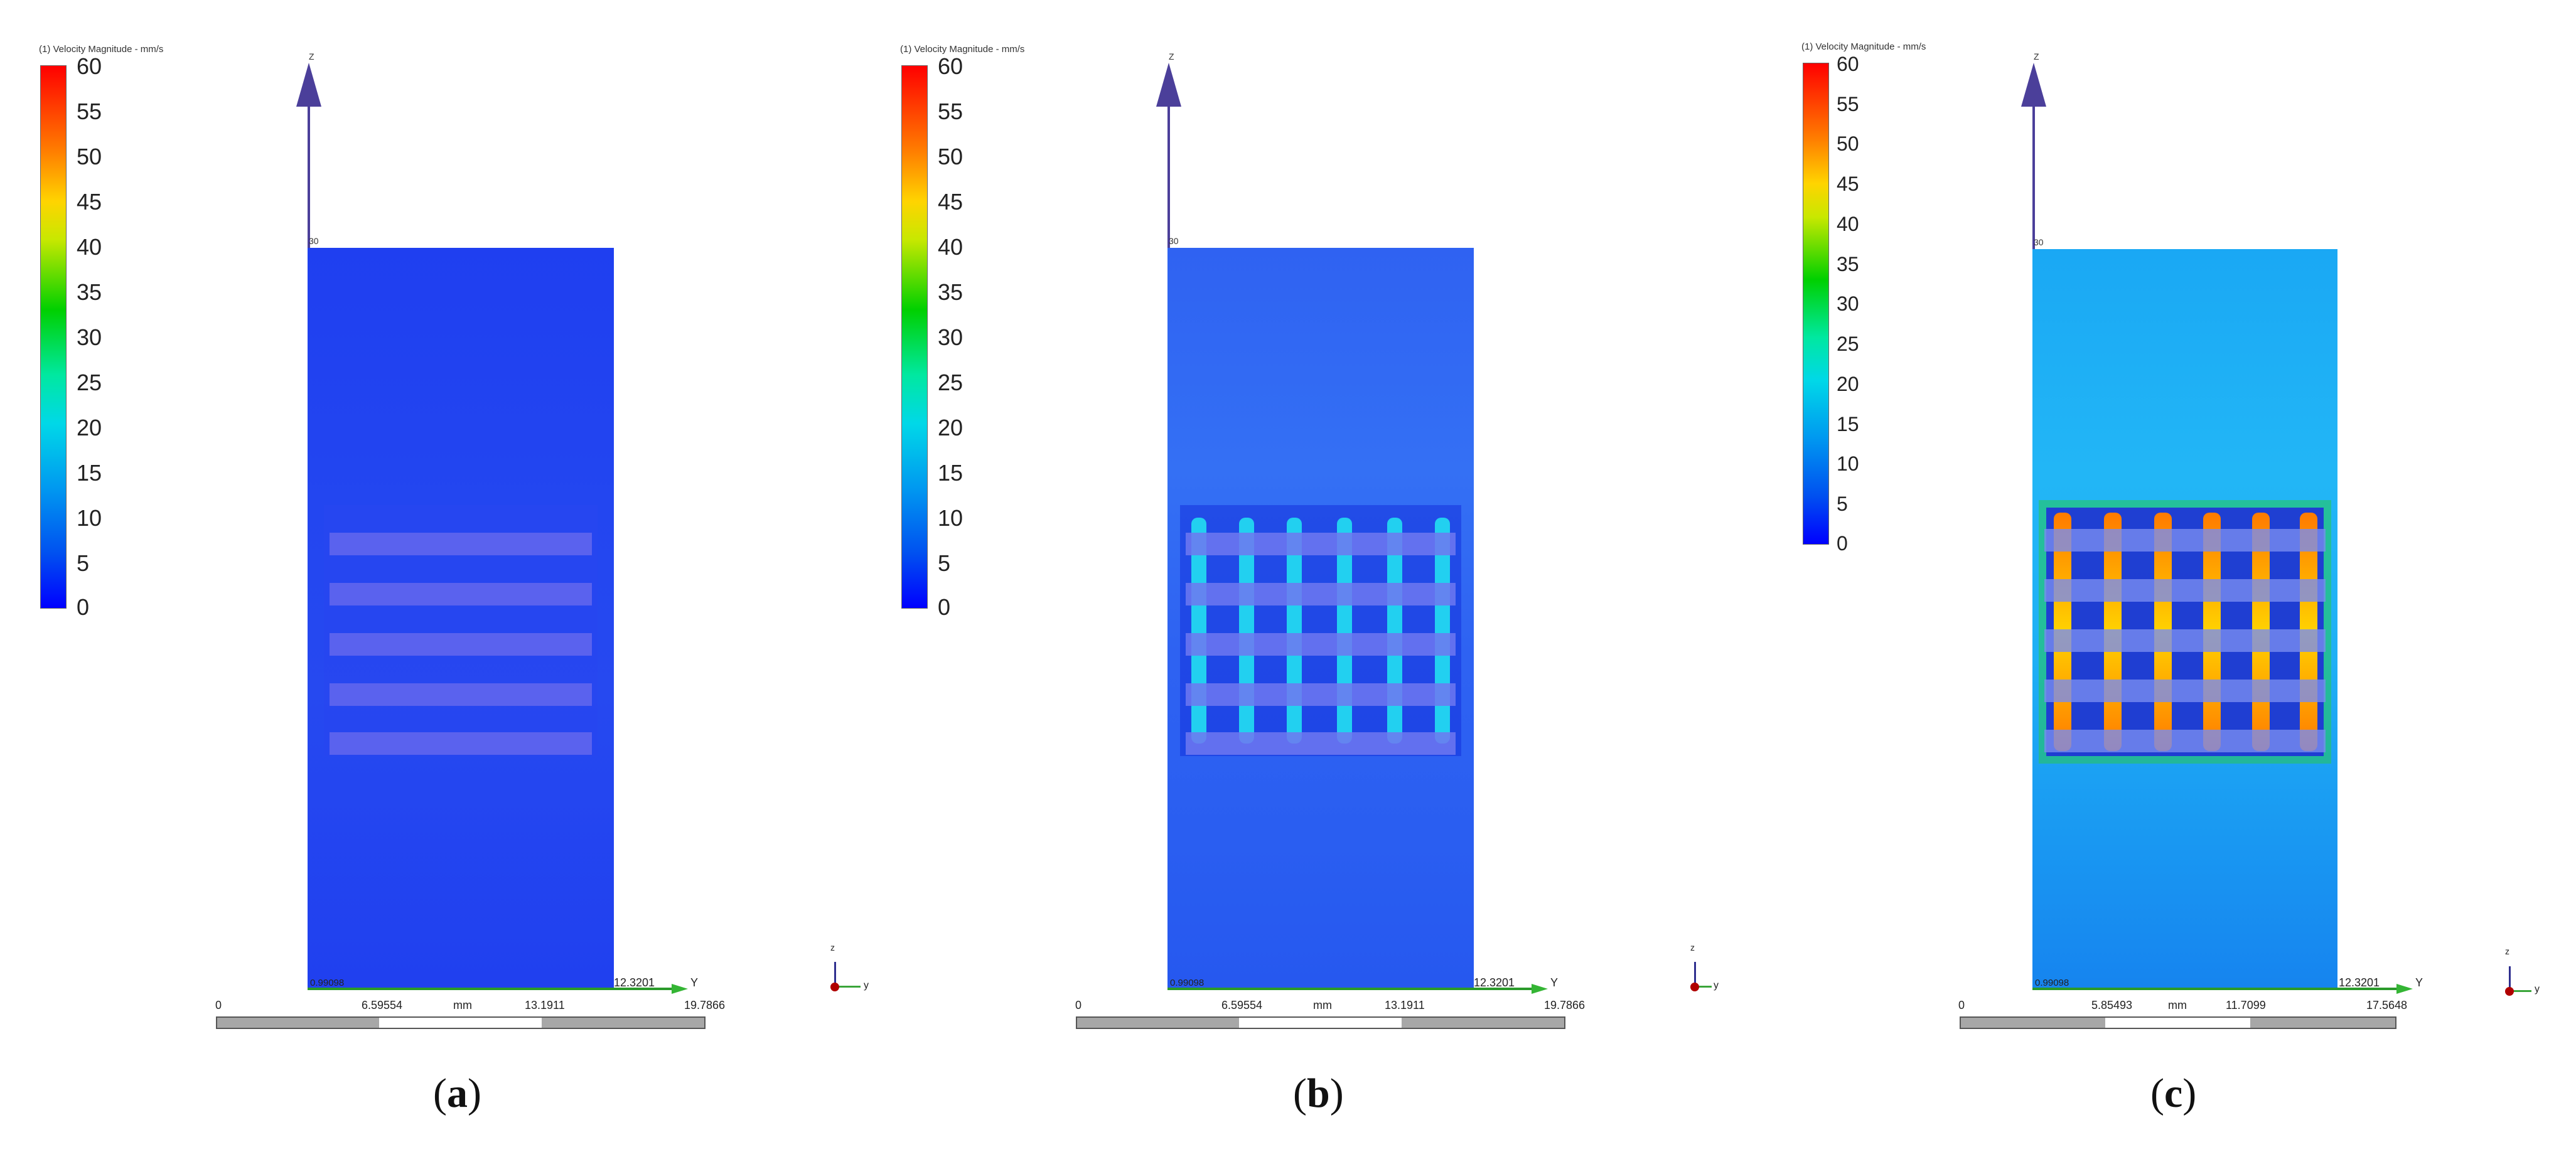  I want to click on z-axis-arrow-icon, so click(1168, 85).